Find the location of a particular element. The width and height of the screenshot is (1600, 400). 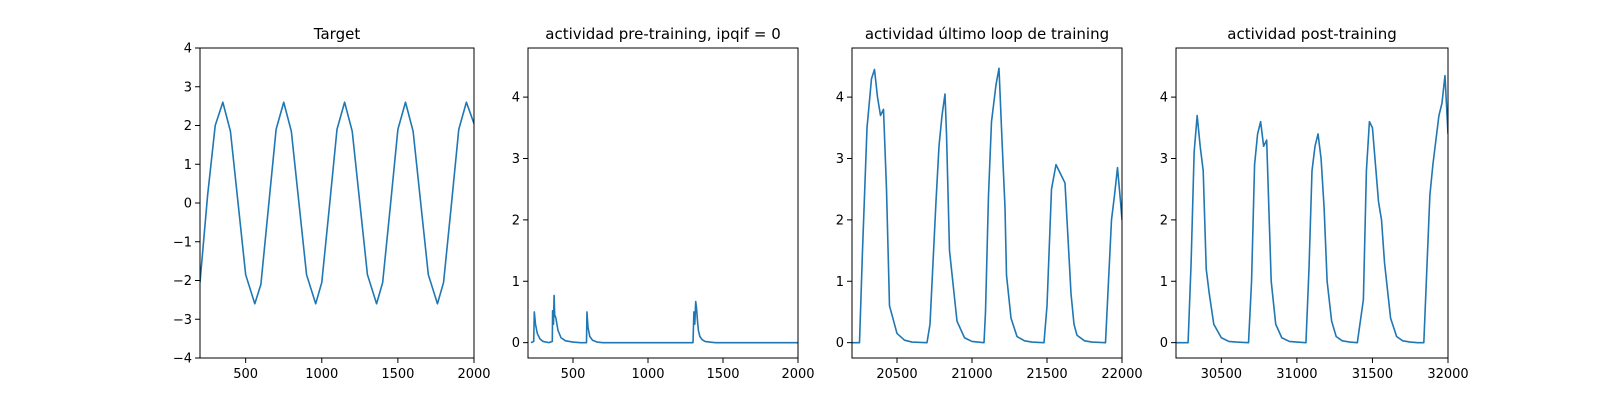

x-tick-label: 21000 is located at coordinates (971, 374).